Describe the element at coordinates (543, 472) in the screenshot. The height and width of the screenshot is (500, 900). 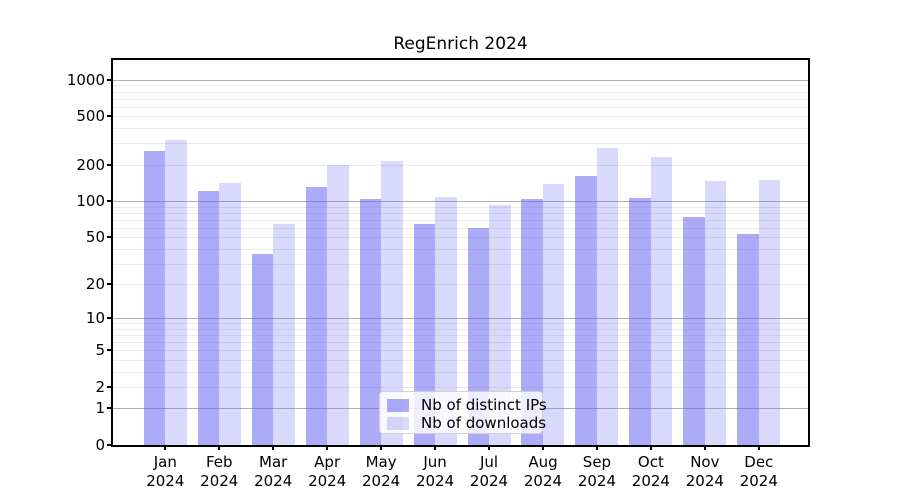
I see `x-tick-label: Aug 2024` at that location.